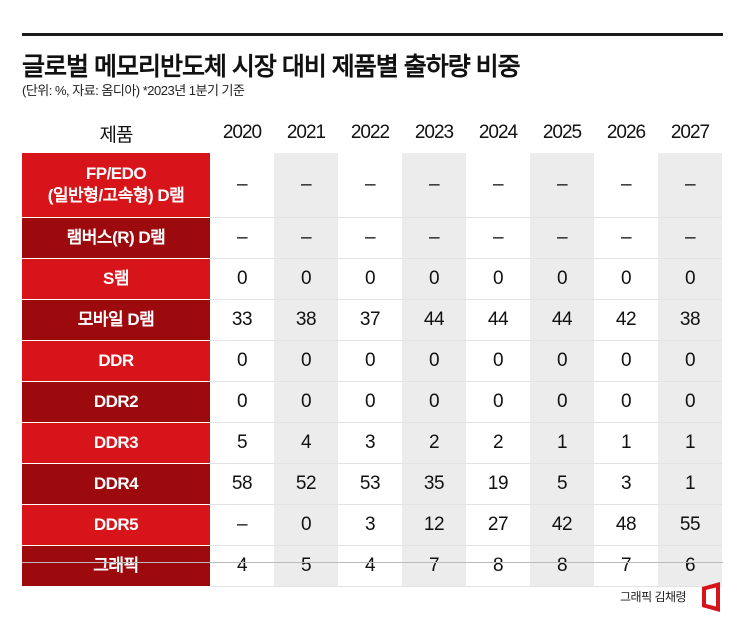  I want to click on chart-subtitle: (단위: %, 자료: 옴디아) *2023년 1분기 기준, so click(133, 90).